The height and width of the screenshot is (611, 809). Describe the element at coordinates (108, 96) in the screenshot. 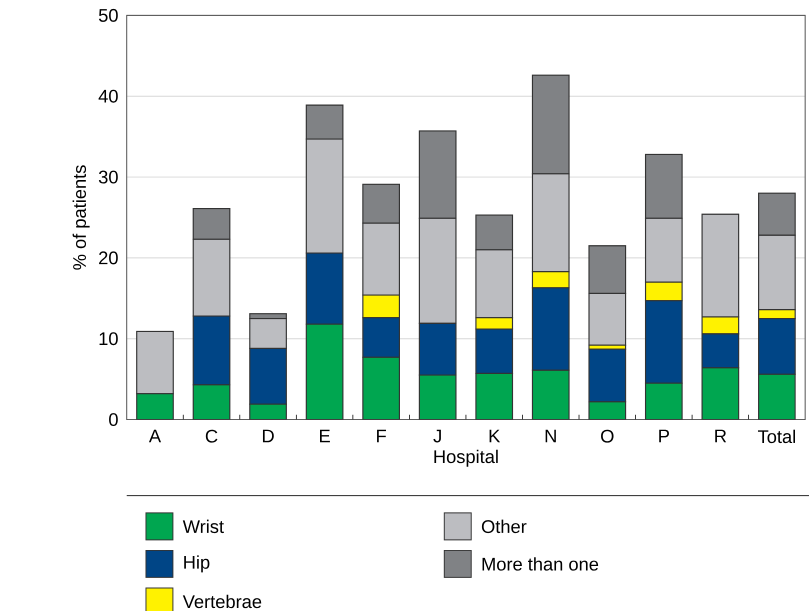

I see `y-tick-label: 40` at that location.